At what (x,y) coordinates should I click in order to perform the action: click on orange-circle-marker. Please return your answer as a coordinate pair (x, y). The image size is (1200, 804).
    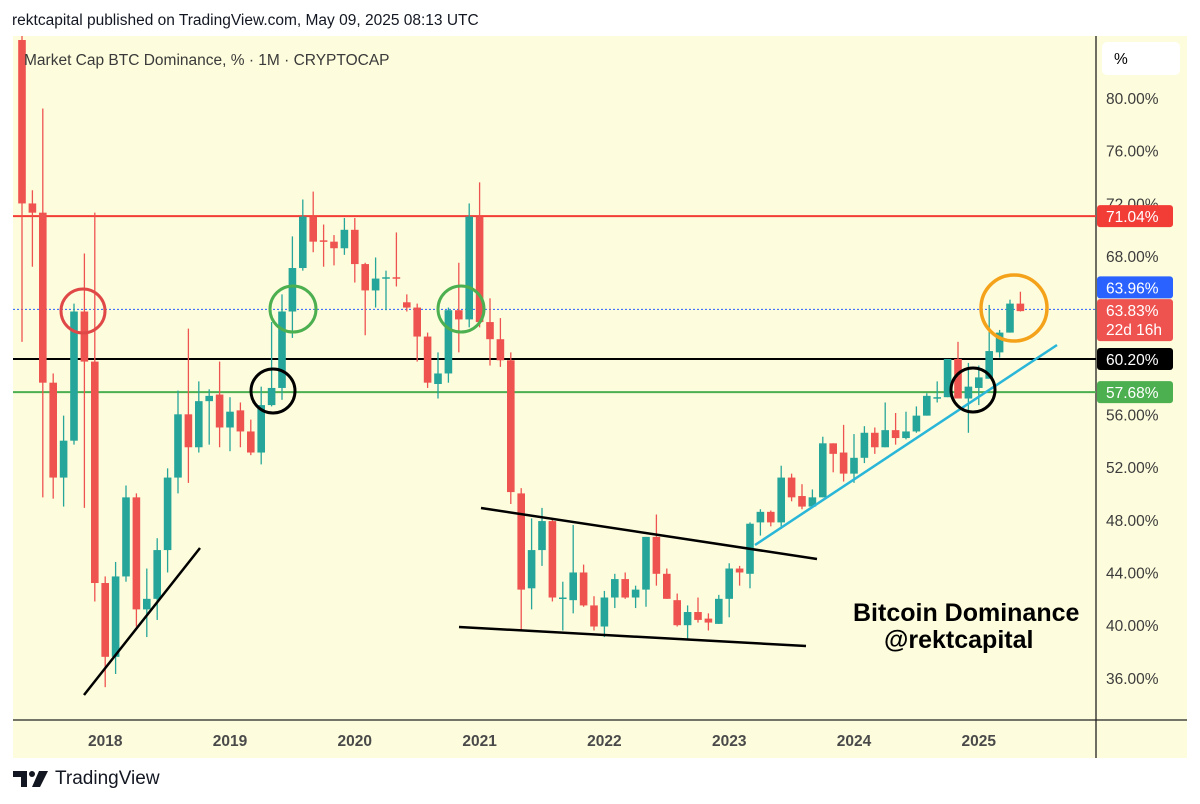
    Looking at the image, I should click on (1014, 308).